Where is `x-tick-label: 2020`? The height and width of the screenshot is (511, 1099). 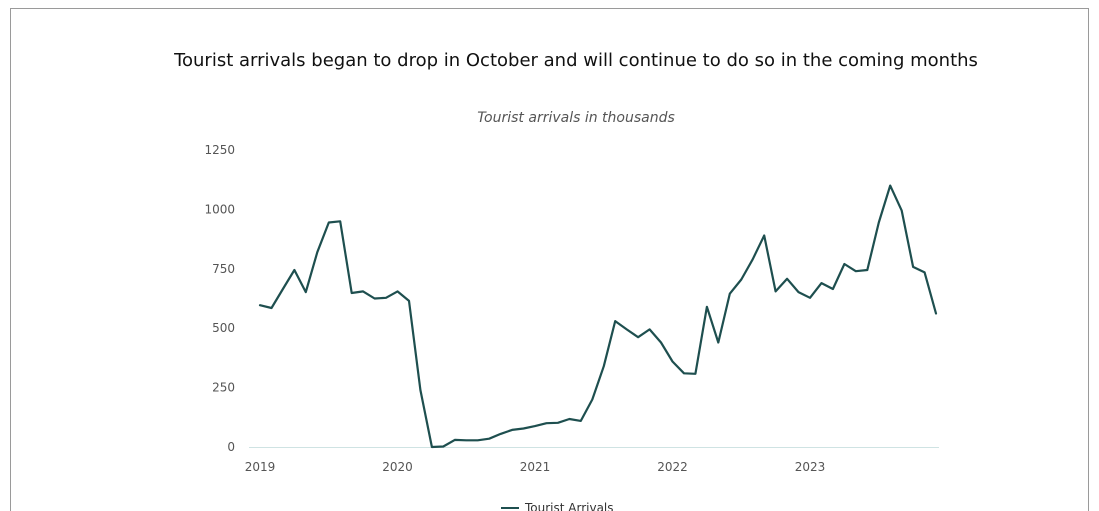
x-tick-label: 2020 is located at coordinates (397, 467).